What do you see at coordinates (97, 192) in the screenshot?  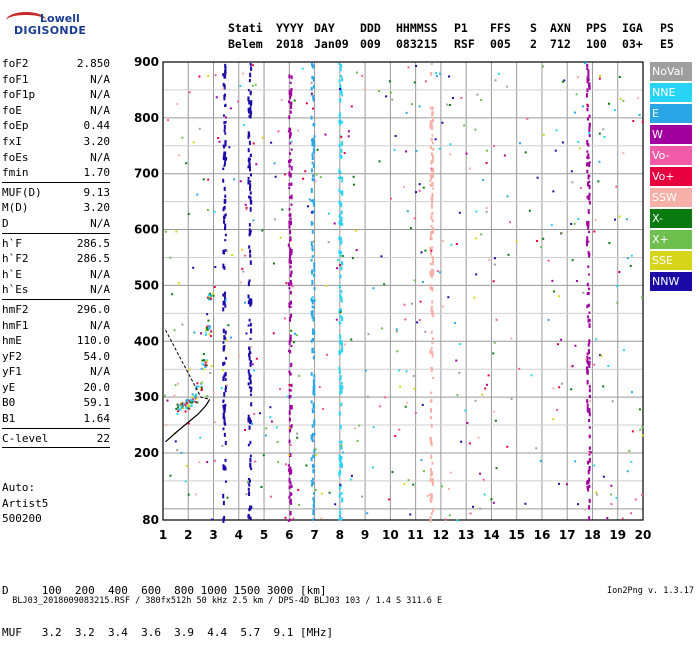 I see `param-value: 9.13` at bounding box center [97, 192].